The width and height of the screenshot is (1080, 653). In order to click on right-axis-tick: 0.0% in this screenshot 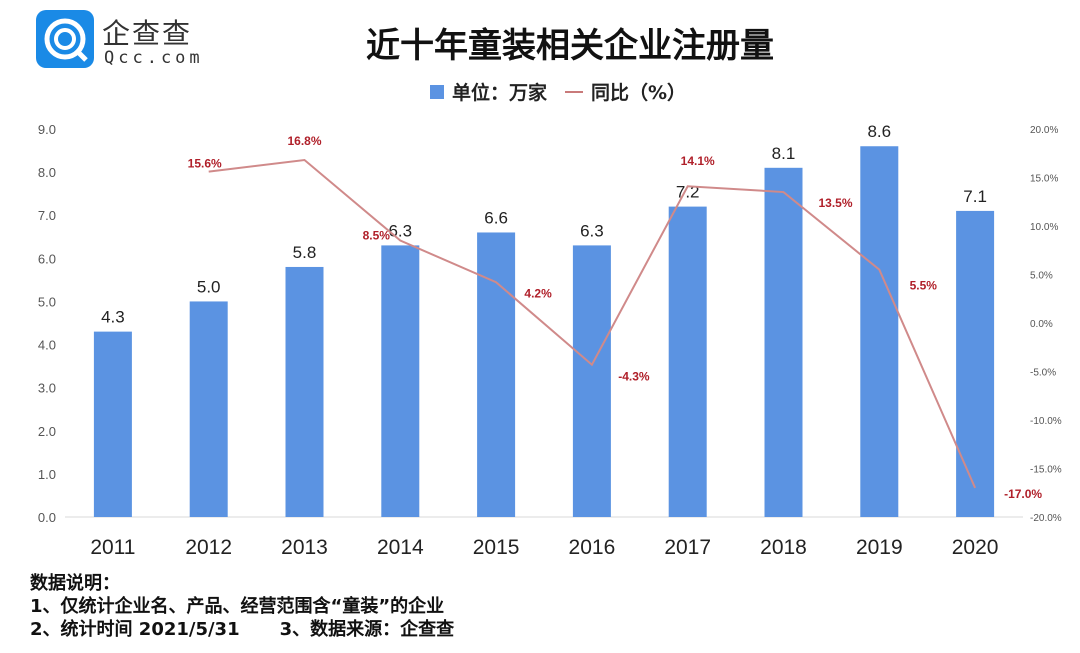, I will do `click(1041, 324)`.